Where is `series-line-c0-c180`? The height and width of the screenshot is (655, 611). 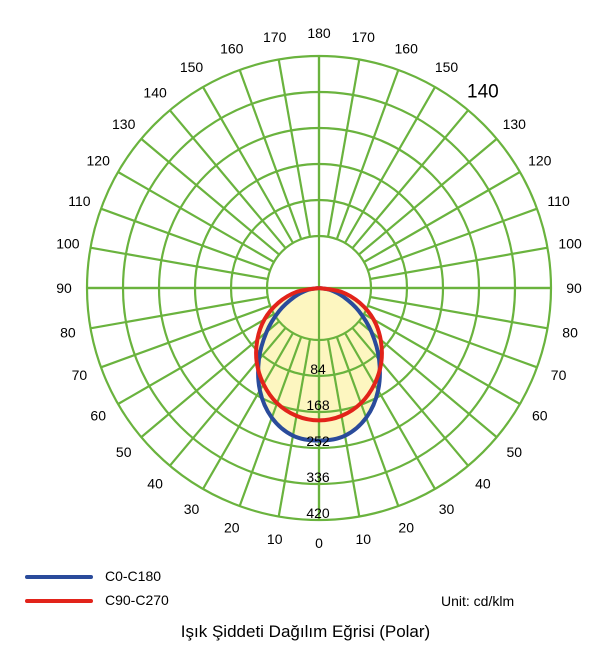
series-line-c0-c180 is located at coordinates (319, 364).